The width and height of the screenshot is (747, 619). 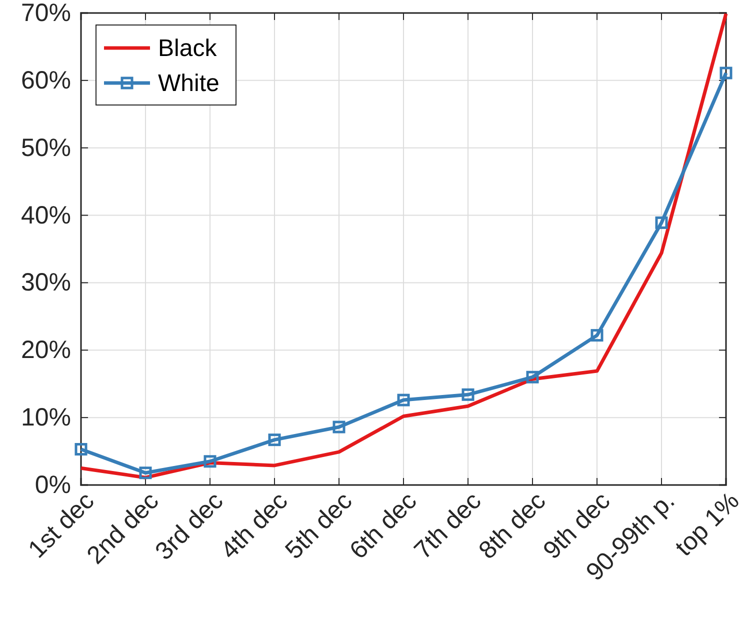 What do you see at coordinates (45, 282) in the screenshot?
I see `y-tick-label: 30%` at bounding box center [45, 282].